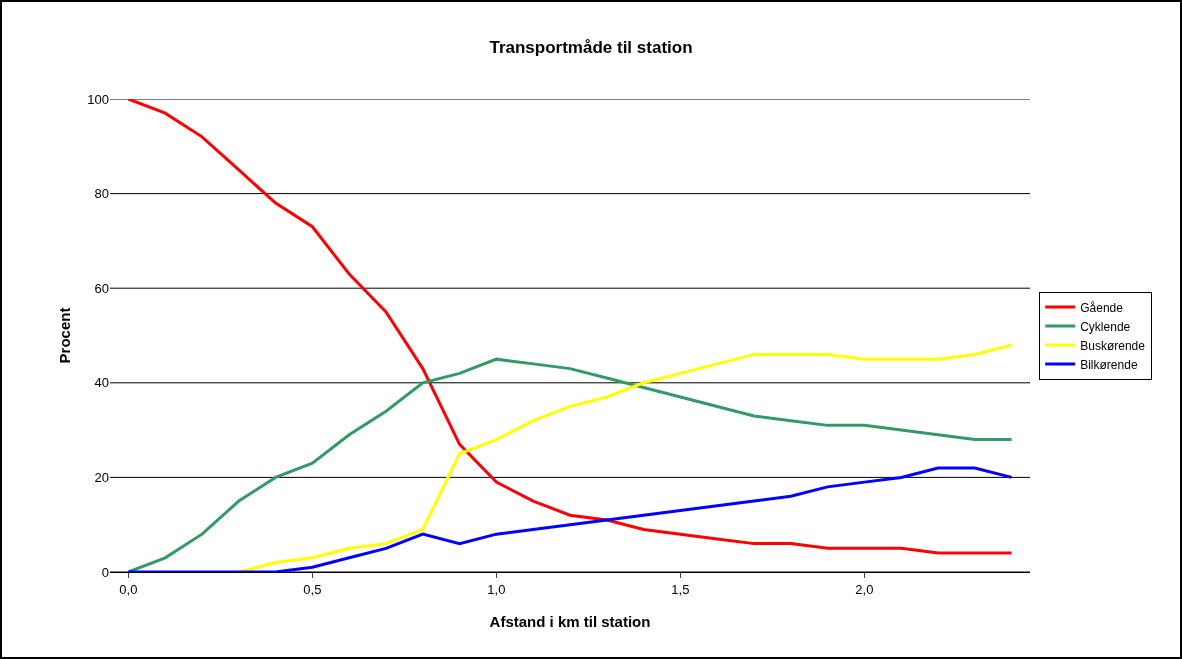 This screenshot has width=1182, height=659. What do you see at coordinates (98, 99) in the screenshot?
I see `y-tick-label: 100` at bounding box center [98, 99].